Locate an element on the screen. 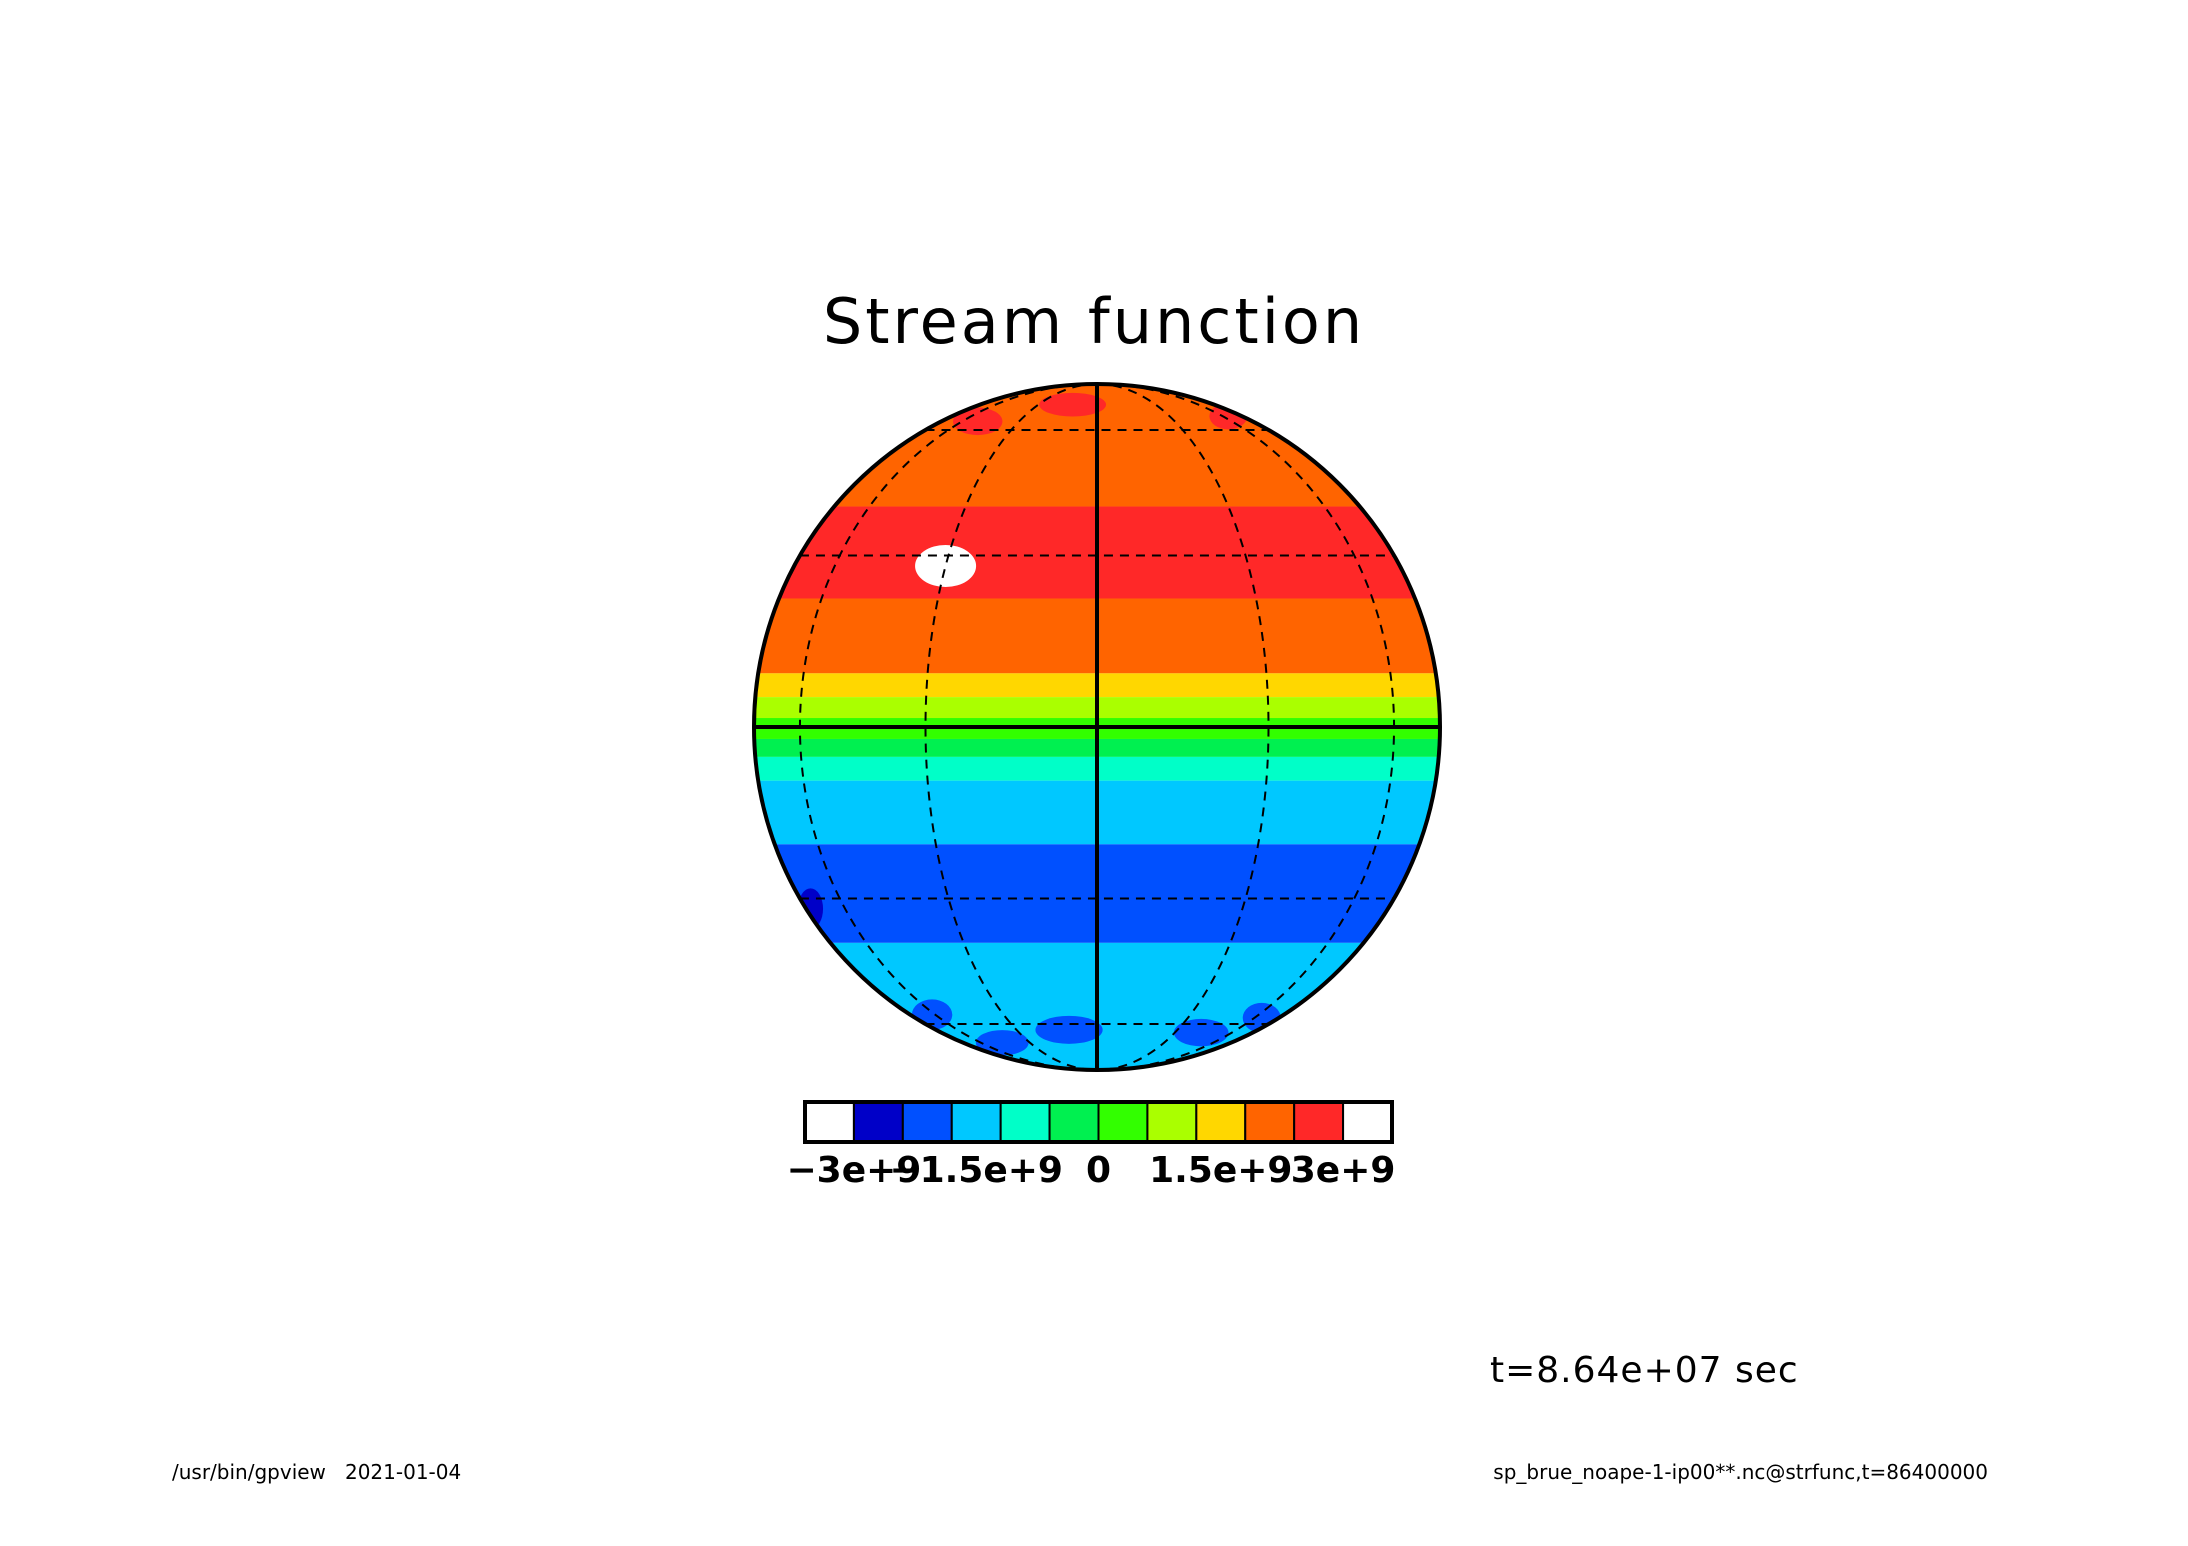 The image size is (2188, 1546). globe-gridlines is located at coordinates (1097, 727).